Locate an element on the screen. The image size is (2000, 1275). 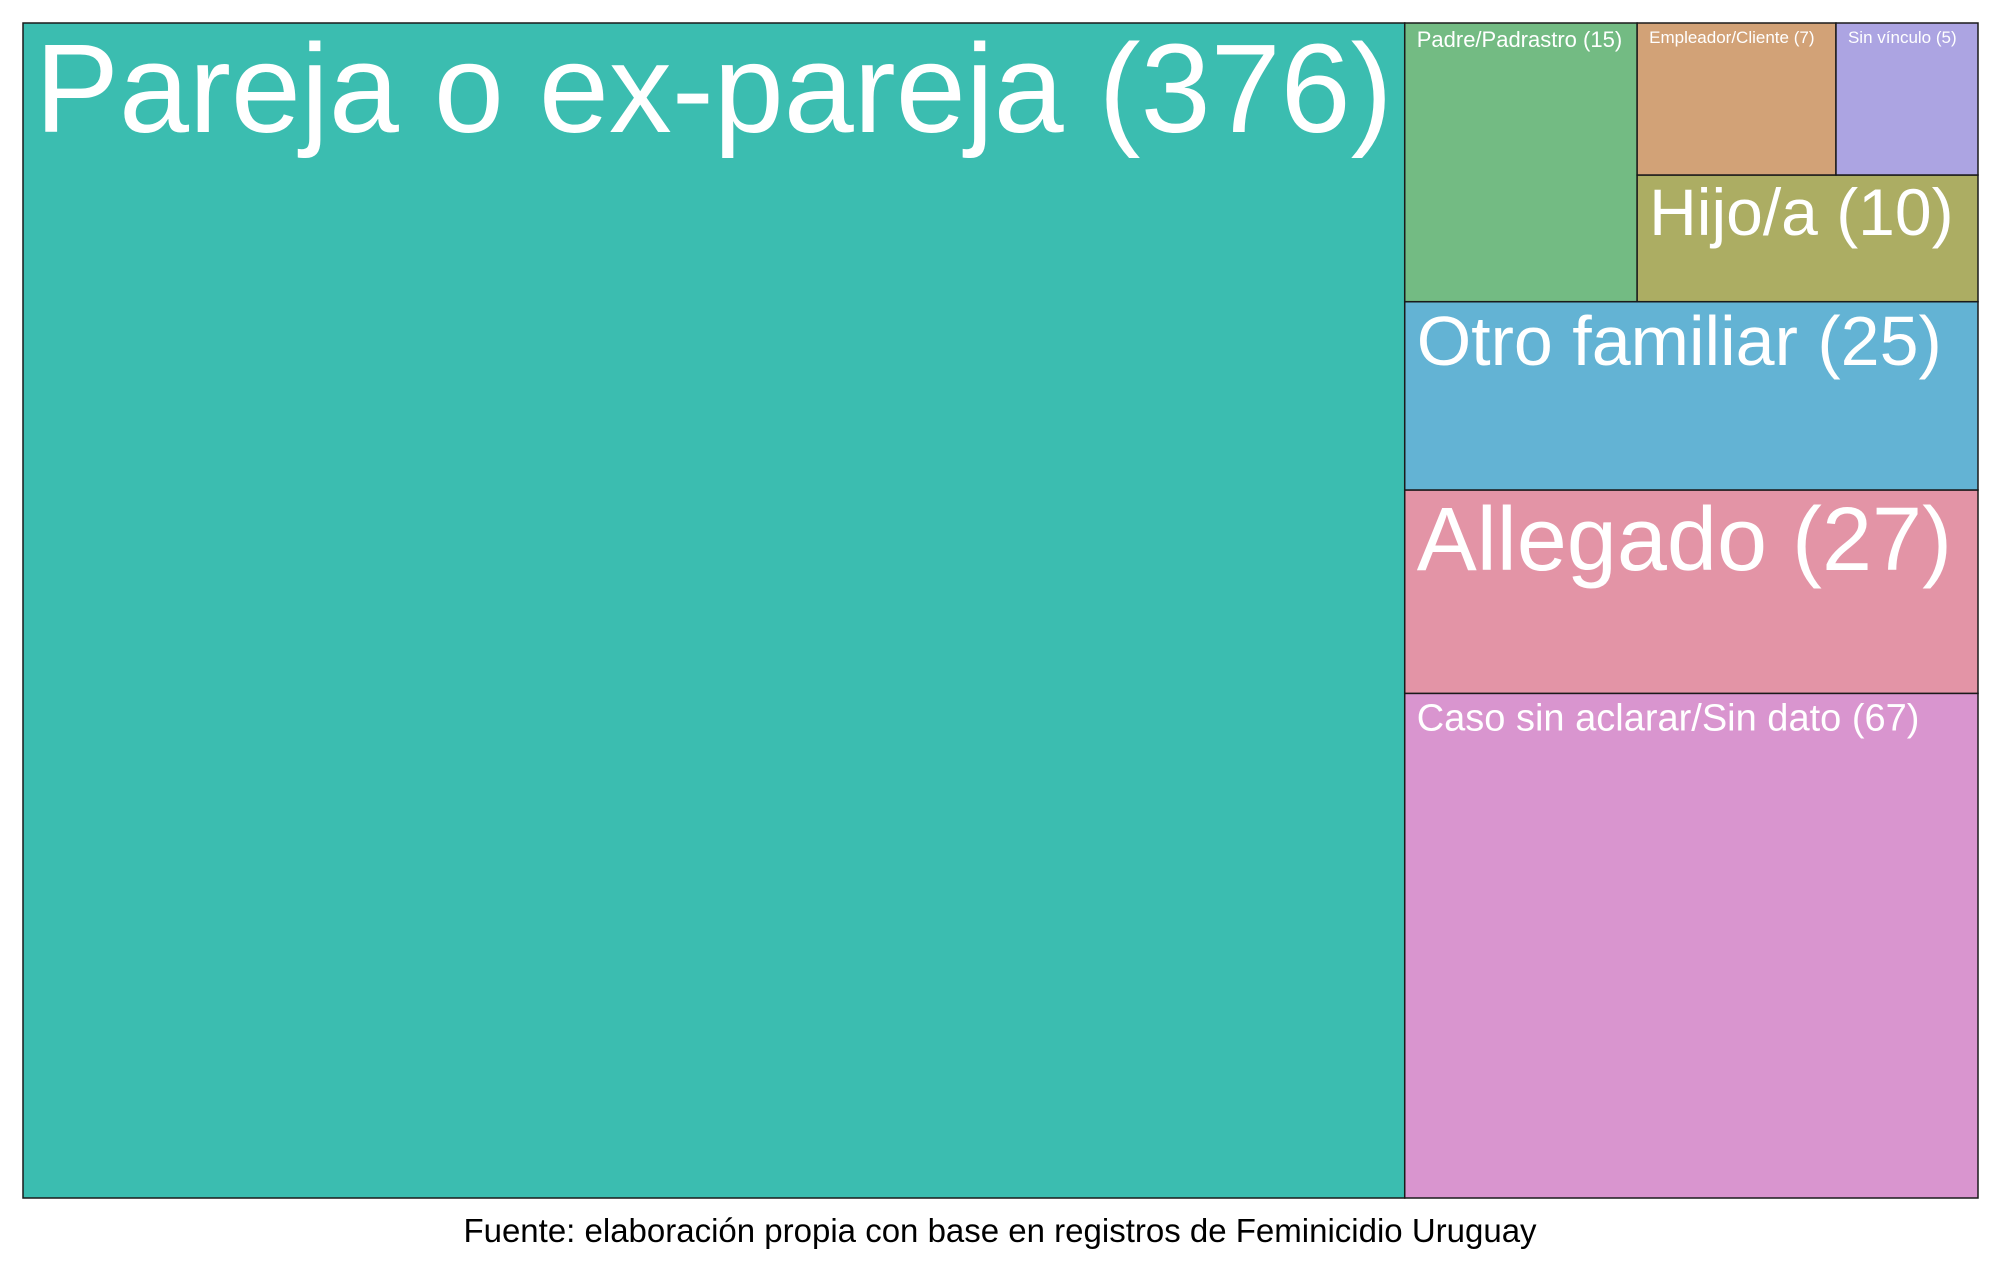
tile-label: Sin vínculo (5) is located at coordinates (1902, 37).